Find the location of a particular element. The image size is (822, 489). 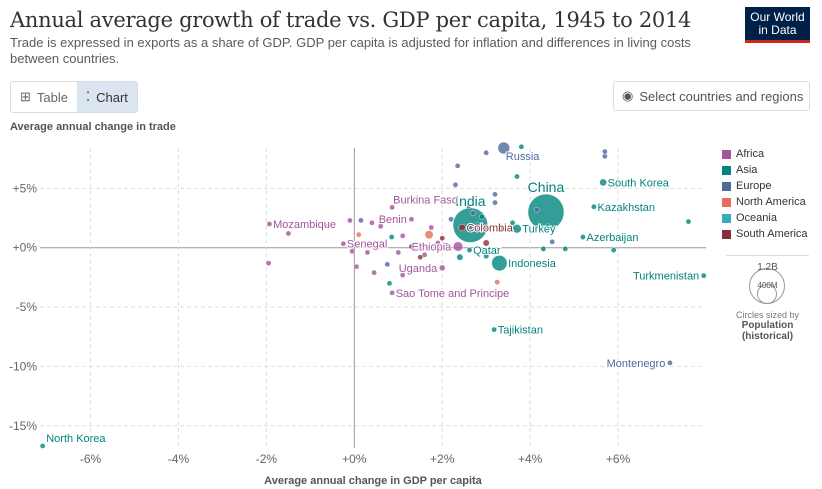

legend-europe: Europe is located at coordinates (765, 186).